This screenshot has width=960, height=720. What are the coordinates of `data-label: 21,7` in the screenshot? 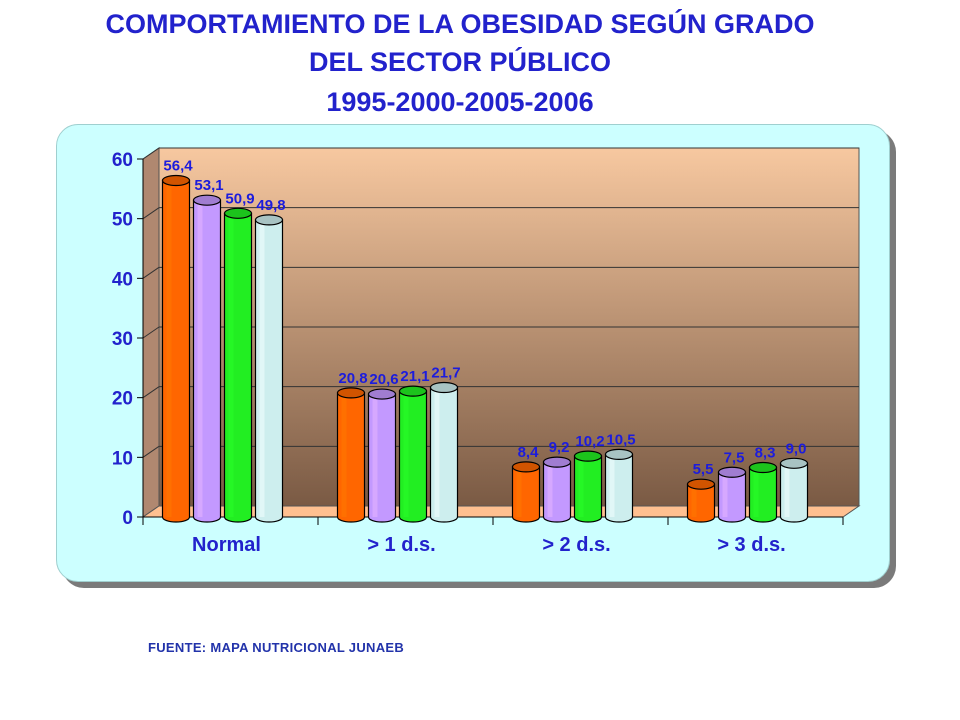 It's located at (445, 373).